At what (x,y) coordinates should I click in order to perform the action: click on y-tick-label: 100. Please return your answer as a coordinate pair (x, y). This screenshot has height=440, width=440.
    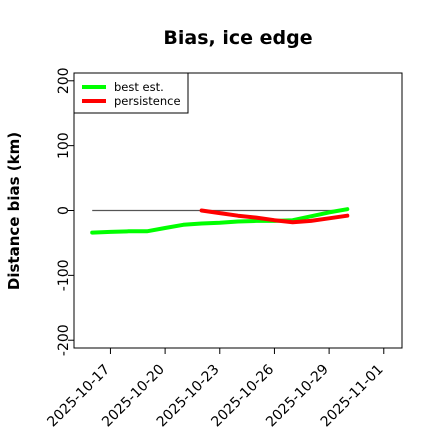
    Looking at the image, I should click on (64, 145).